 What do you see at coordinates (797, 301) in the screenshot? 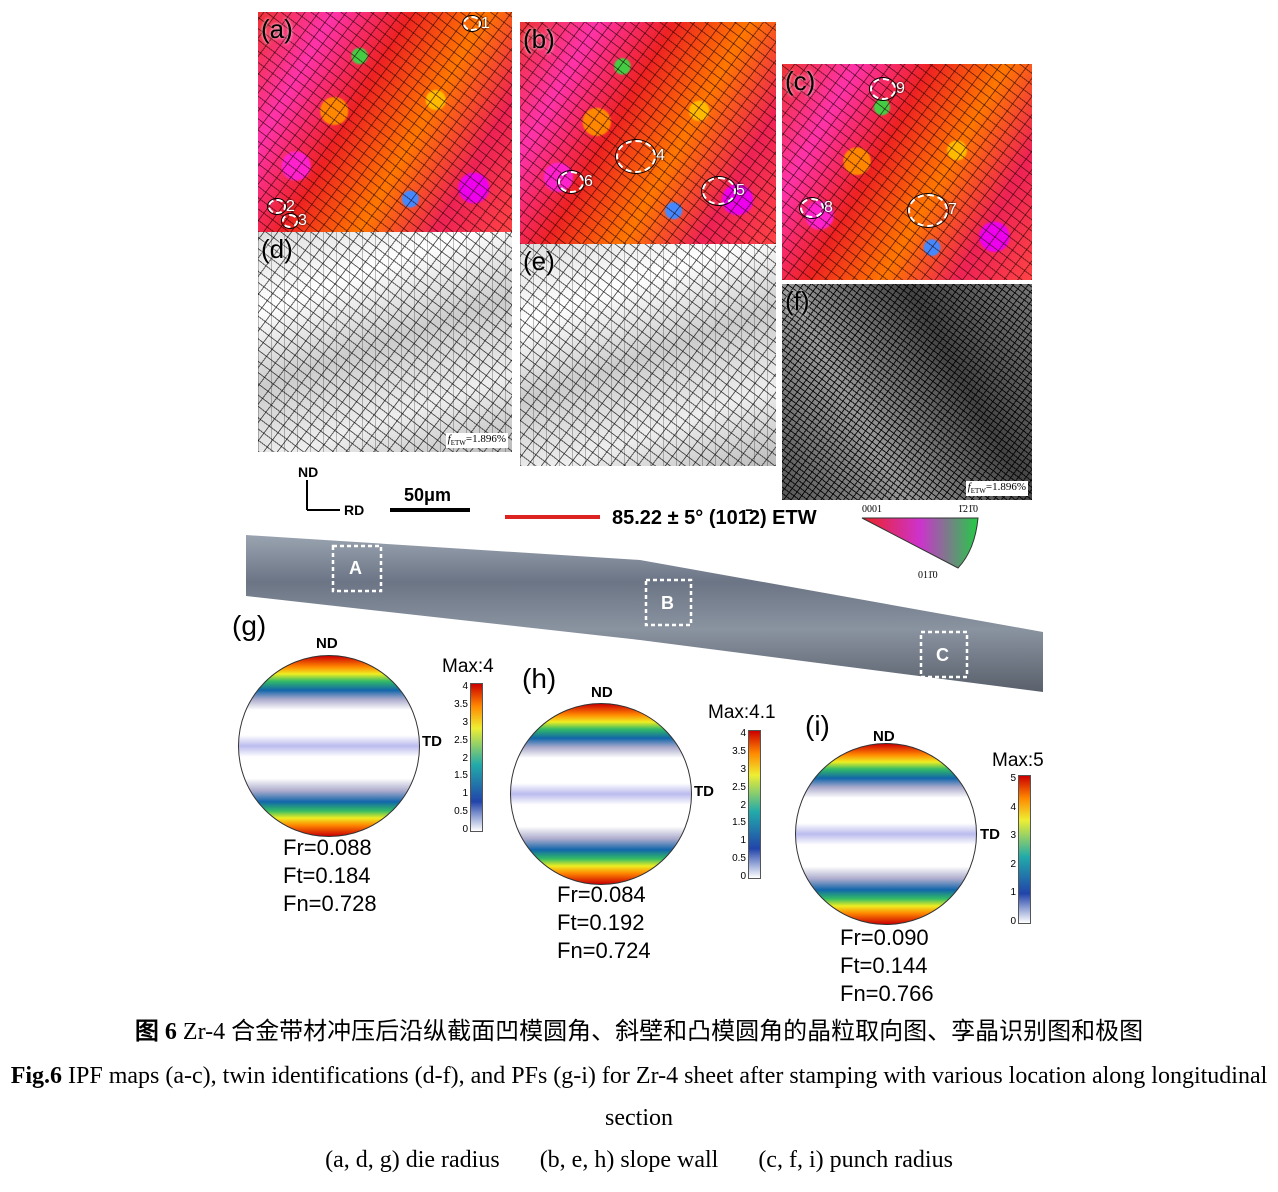
I see `panel-label: (f)` at bounding box center [797, 301].